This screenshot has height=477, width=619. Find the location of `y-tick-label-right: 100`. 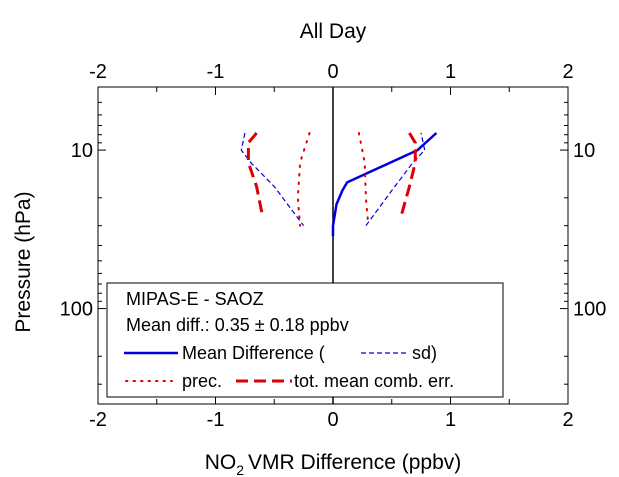

y-tick-label-right: 100 is located at coordinates (589, 310).